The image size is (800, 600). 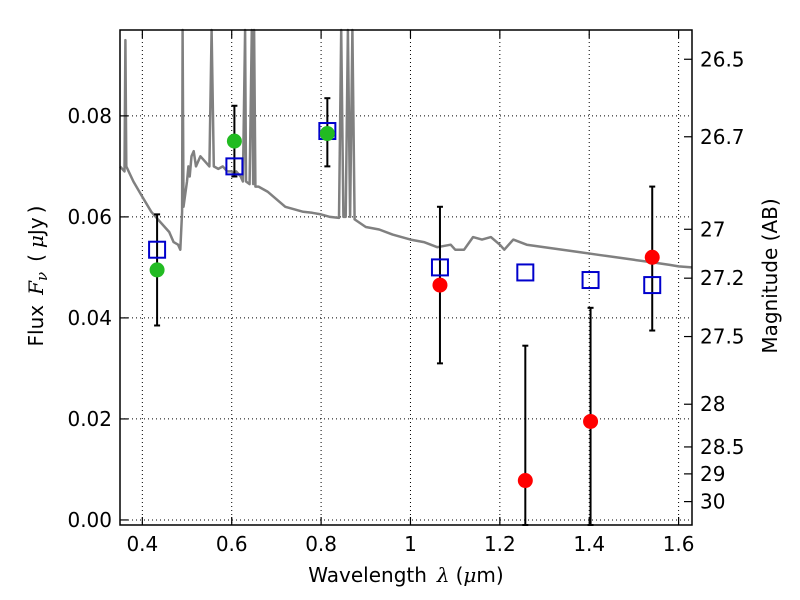 What do you see at coordinates (42, 276) in the screenshot?
I see `y-axis-subscript: ν` at bounding box center [42, 276].